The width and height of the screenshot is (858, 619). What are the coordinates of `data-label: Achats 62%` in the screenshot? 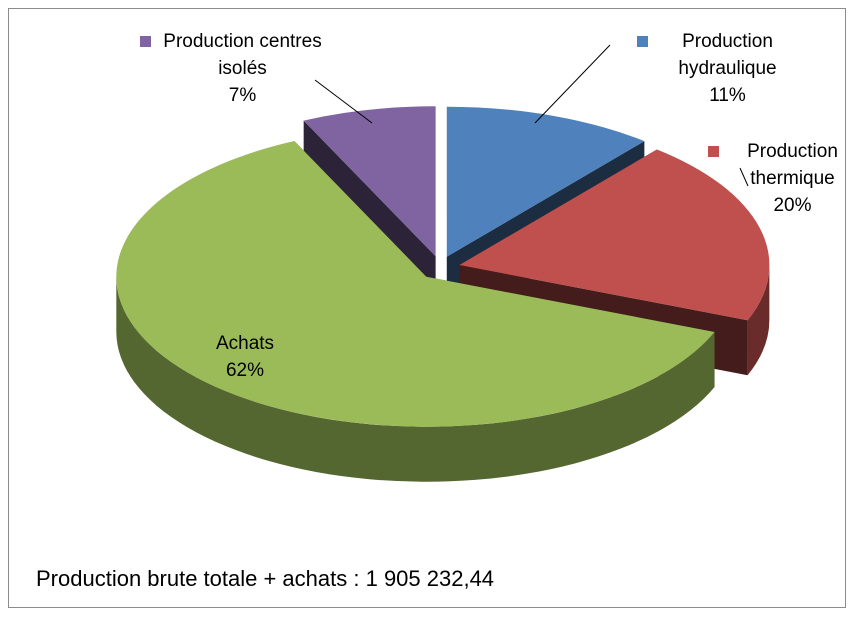 It's located at (245, 357).